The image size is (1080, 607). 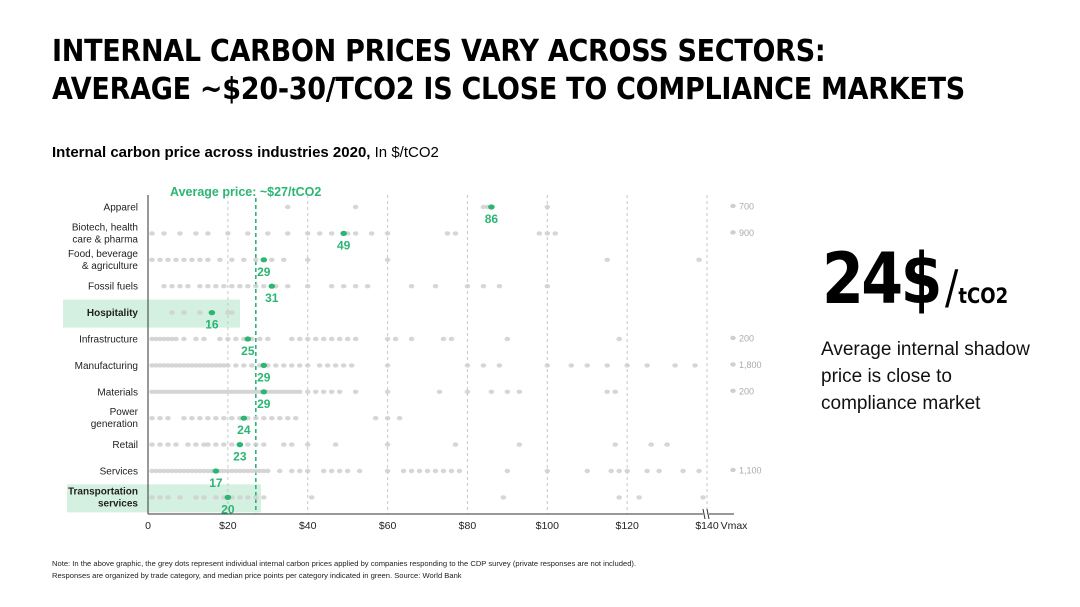 What do you see at coordinates (746, 233) in the screenshot?
I see `vmax-value: 900` at bounding box center [746, 233].